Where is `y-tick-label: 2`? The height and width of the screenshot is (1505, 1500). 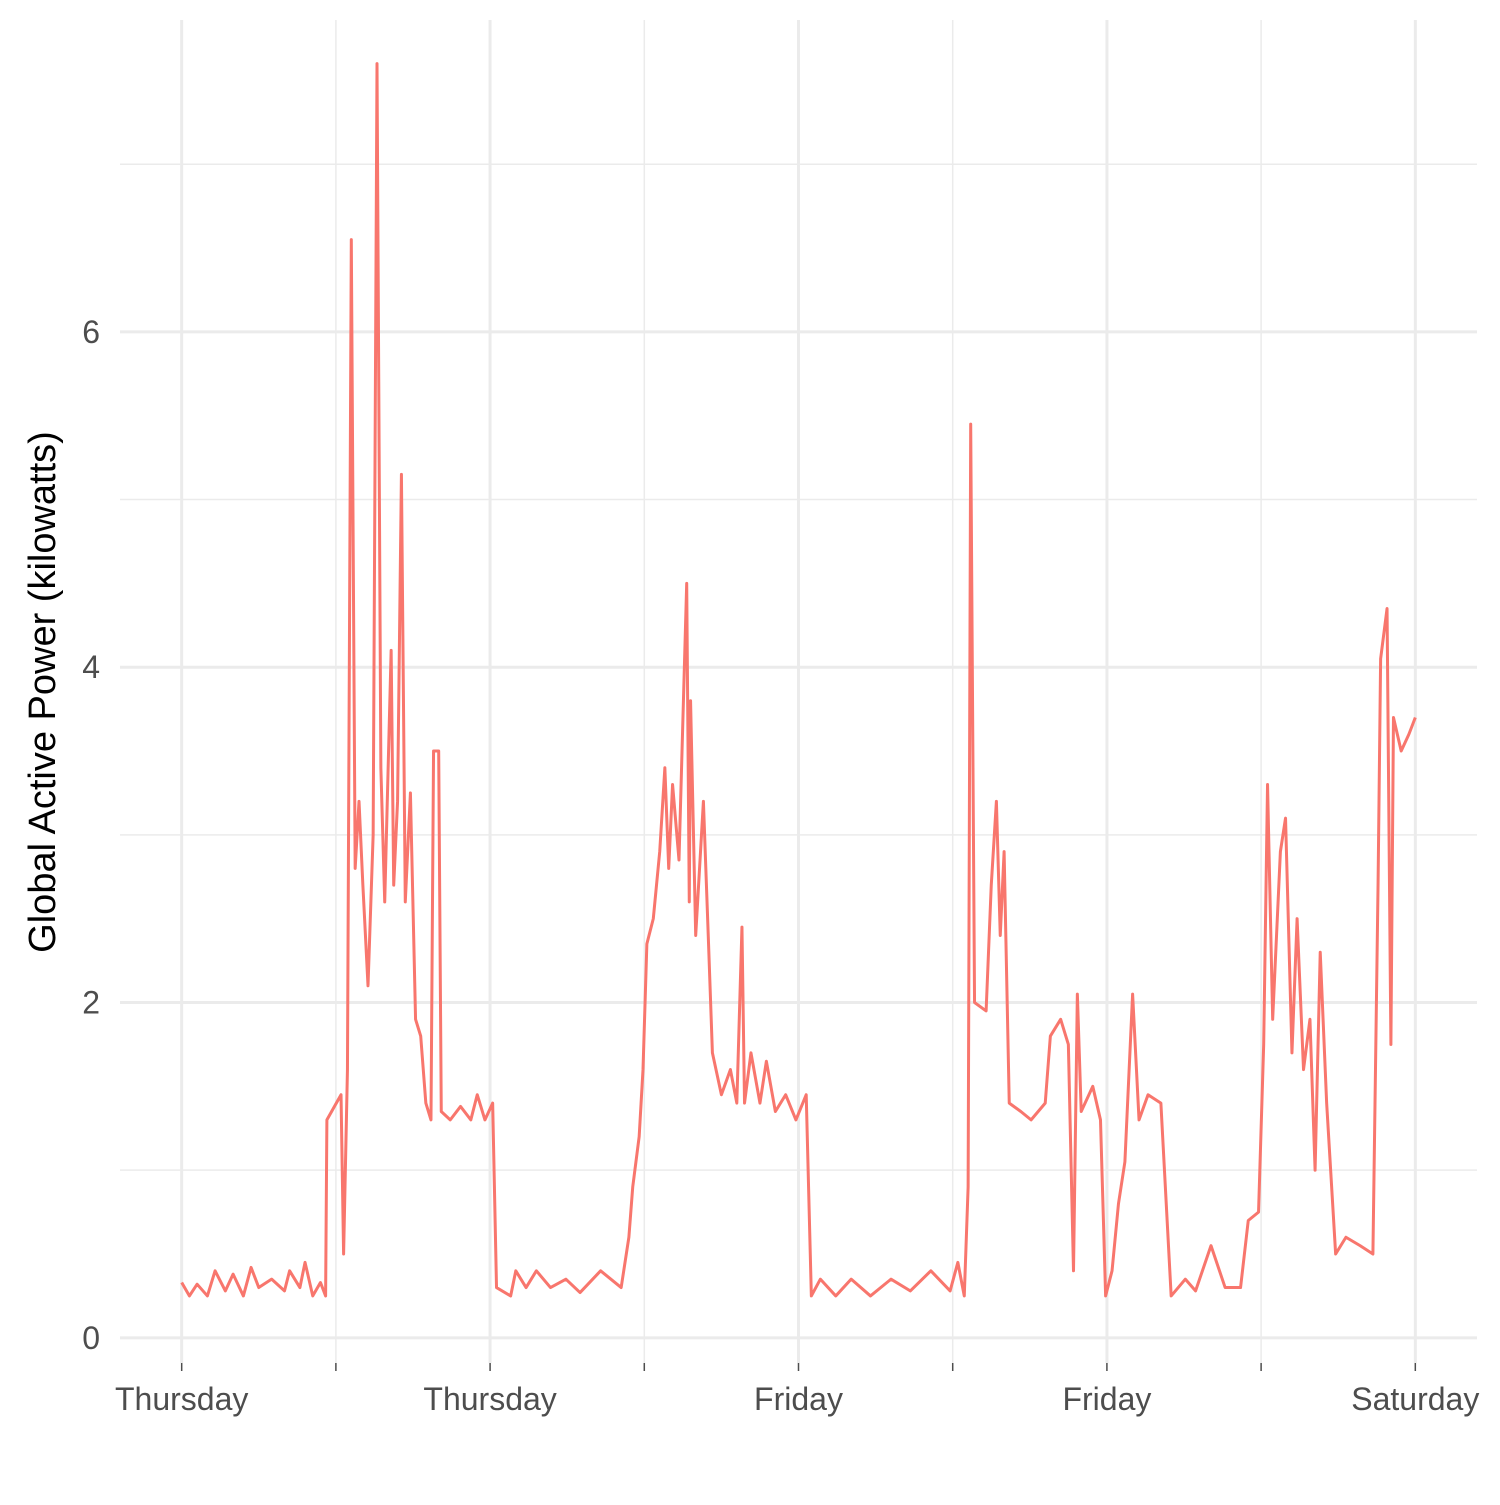
y-tick-label: 2 is located at coordinates (91, 1003).